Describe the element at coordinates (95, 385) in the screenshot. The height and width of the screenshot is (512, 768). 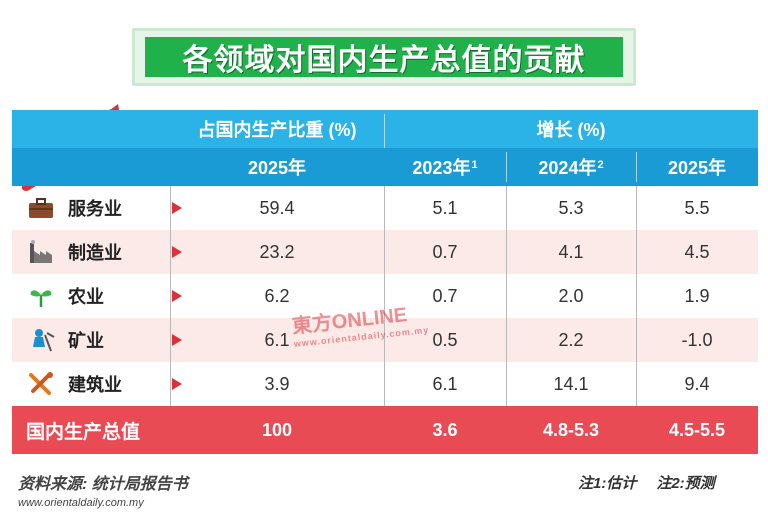
I see `sector-label: 建筑业` at that location.